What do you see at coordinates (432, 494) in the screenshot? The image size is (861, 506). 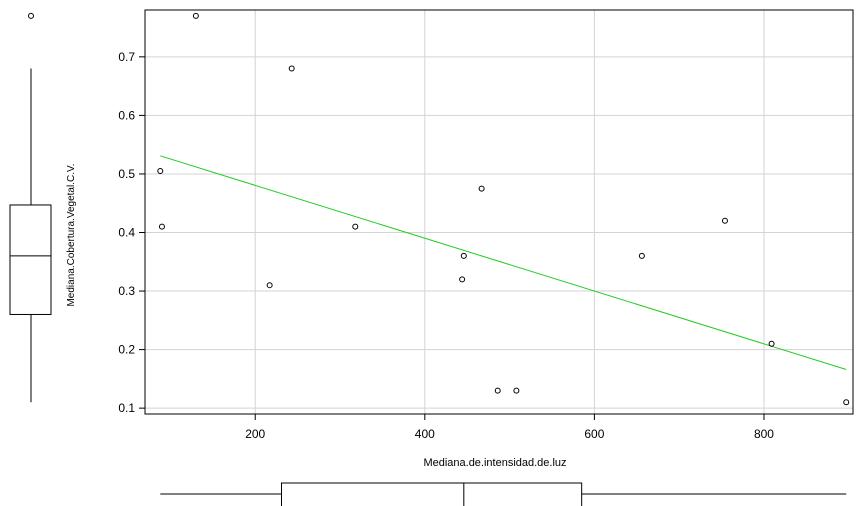 I see `x-boxplot-box` at bounding box center [432, 494].